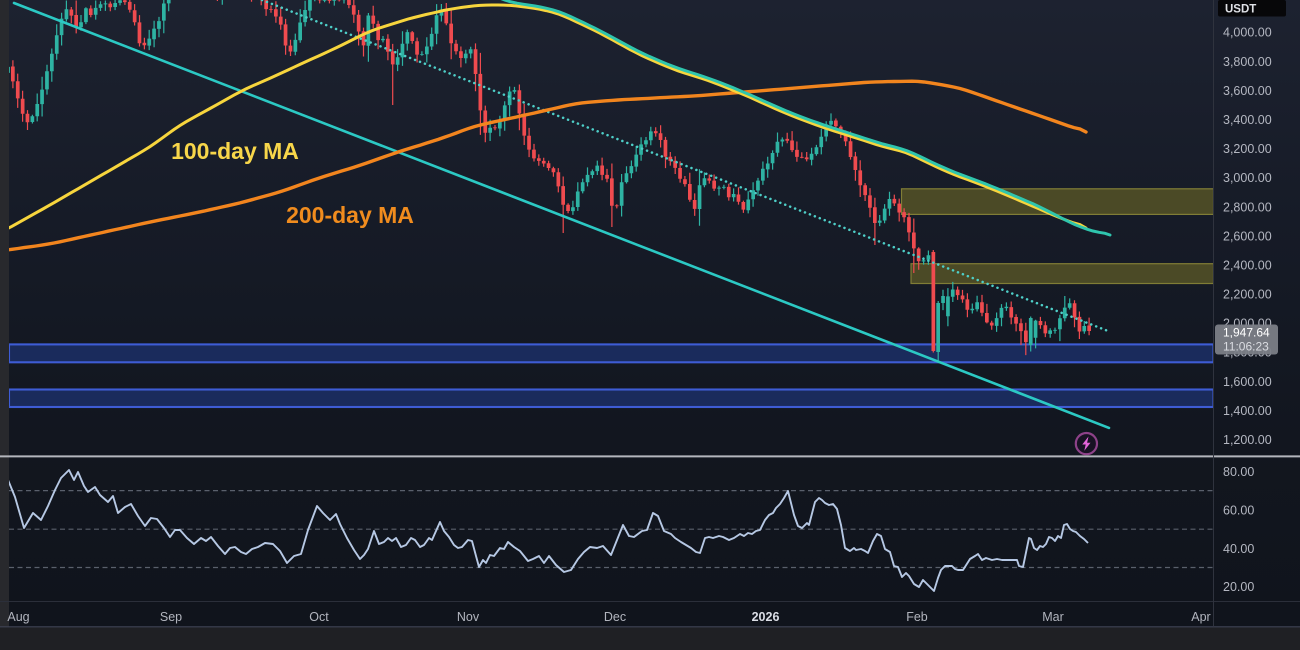 This screenshot has width=1300, height=650. What do you see at coordinates (615, 617) in the screenshot?
I see `svg-text: Dec` at bounding box center [615, 617].